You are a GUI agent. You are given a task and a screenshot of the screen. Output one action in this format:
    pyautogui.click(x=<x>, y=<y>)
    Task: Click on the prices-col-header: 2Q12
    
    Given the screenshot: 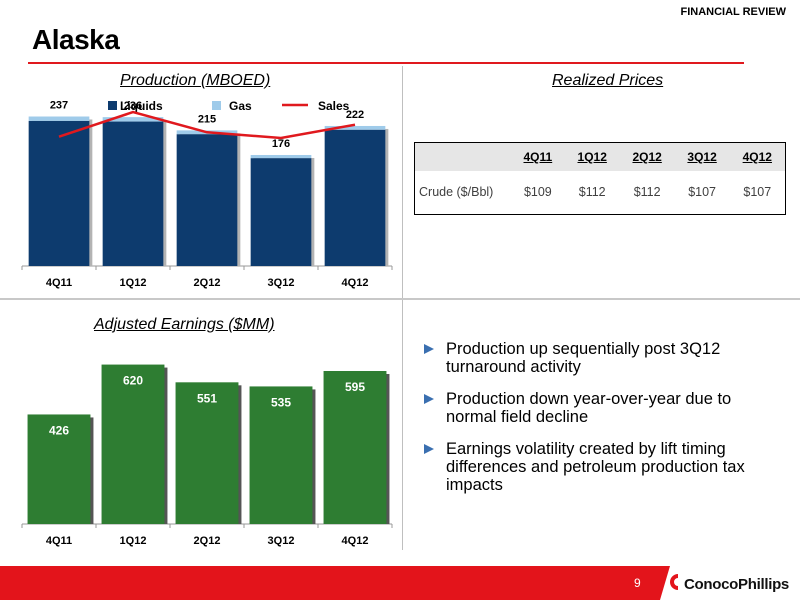 What is the action you would take?
    pyautogui.click(x=647, y=156)
    